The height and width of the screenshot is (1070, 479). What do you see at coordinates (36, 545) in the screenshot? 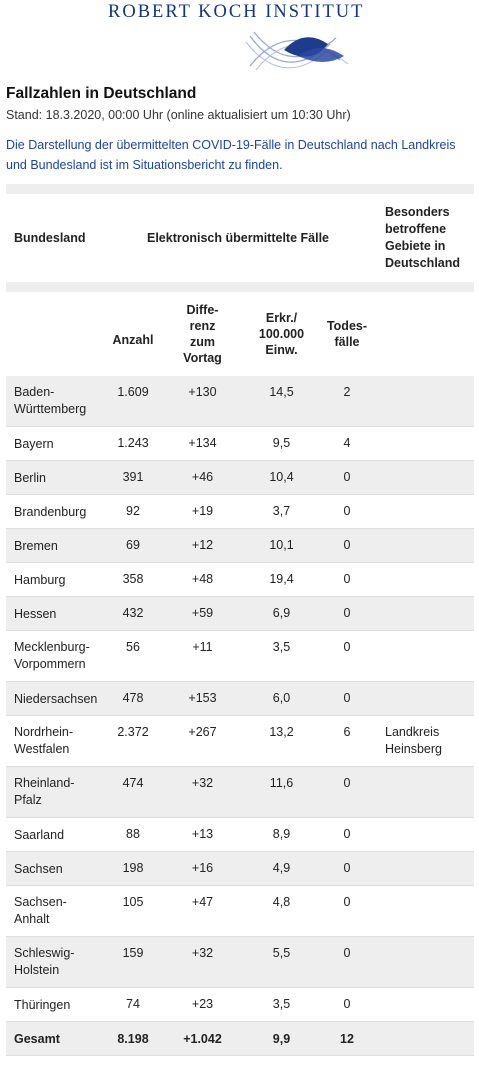
I see `cell-bundesland: Bremen` at bounding box center [36, 545].